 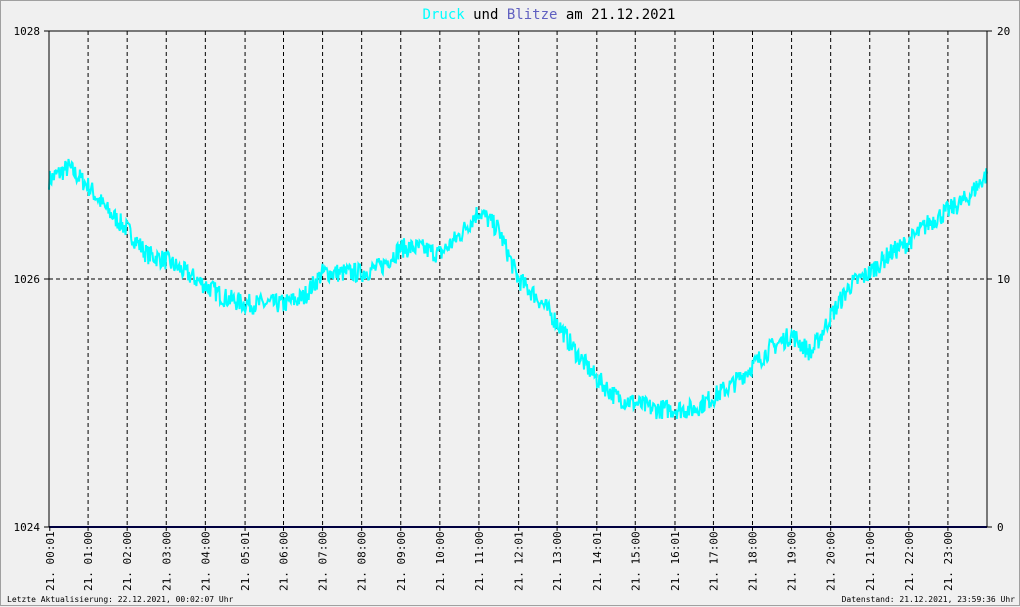 I want to click on x-tick-label: 21. 01:00, so click(x=88, y=561).